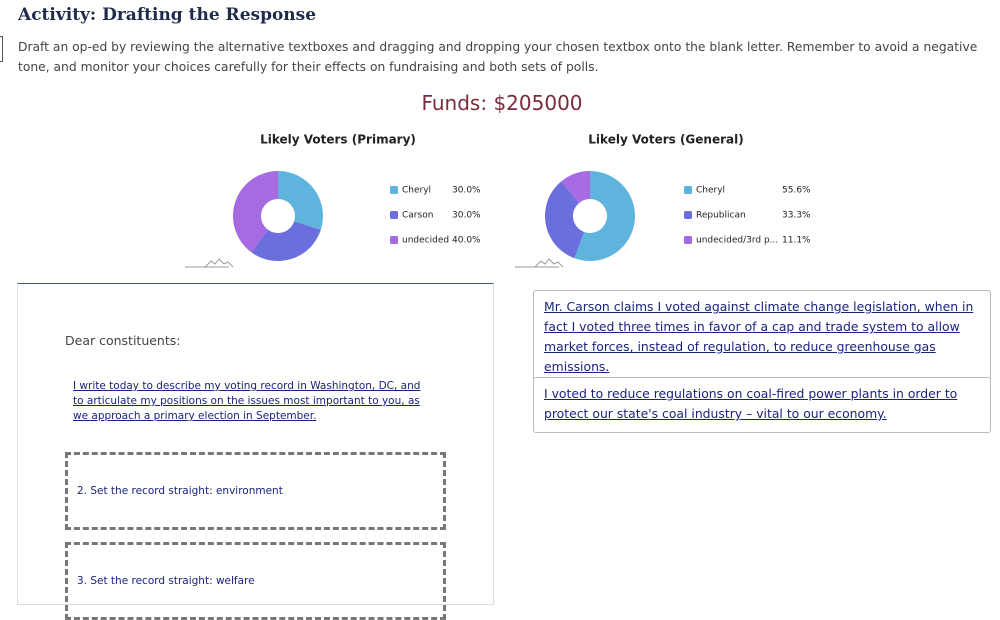 The height and width of the screenshot is (620, 1000). I want to click on slot-label: 2. Set the record straight: environment, so click(180, 491).